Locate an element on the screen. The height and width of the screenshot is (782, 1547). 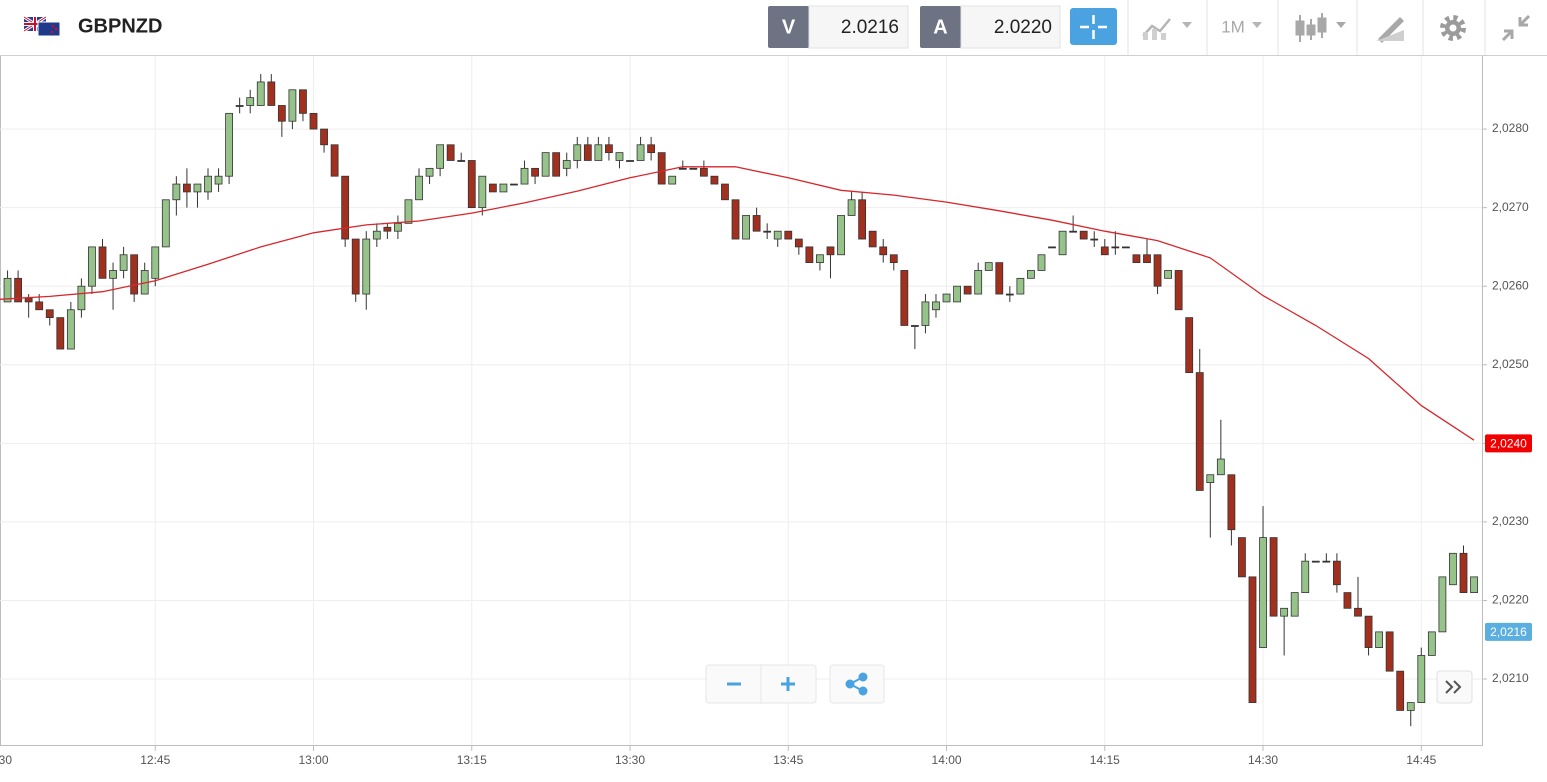
header-separators is located at coordinates (1306, 27).